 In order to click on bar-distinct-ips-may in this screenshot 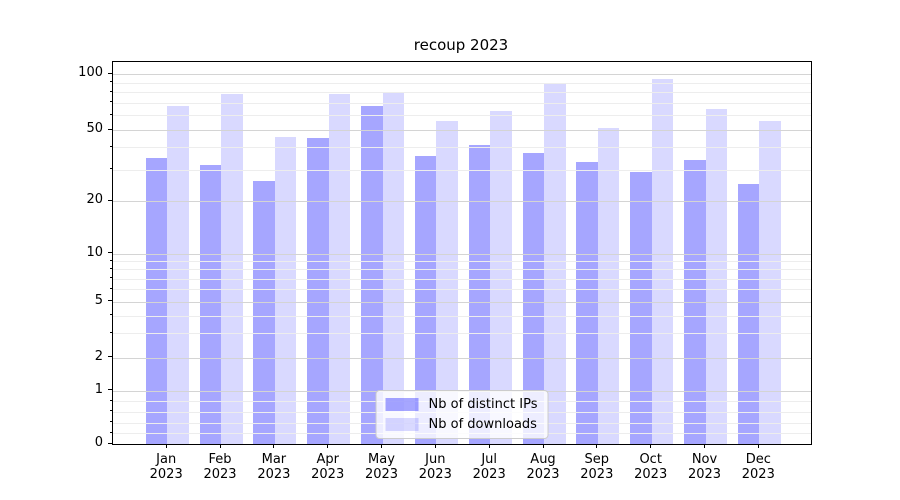, I will do `click(372, 275)`.